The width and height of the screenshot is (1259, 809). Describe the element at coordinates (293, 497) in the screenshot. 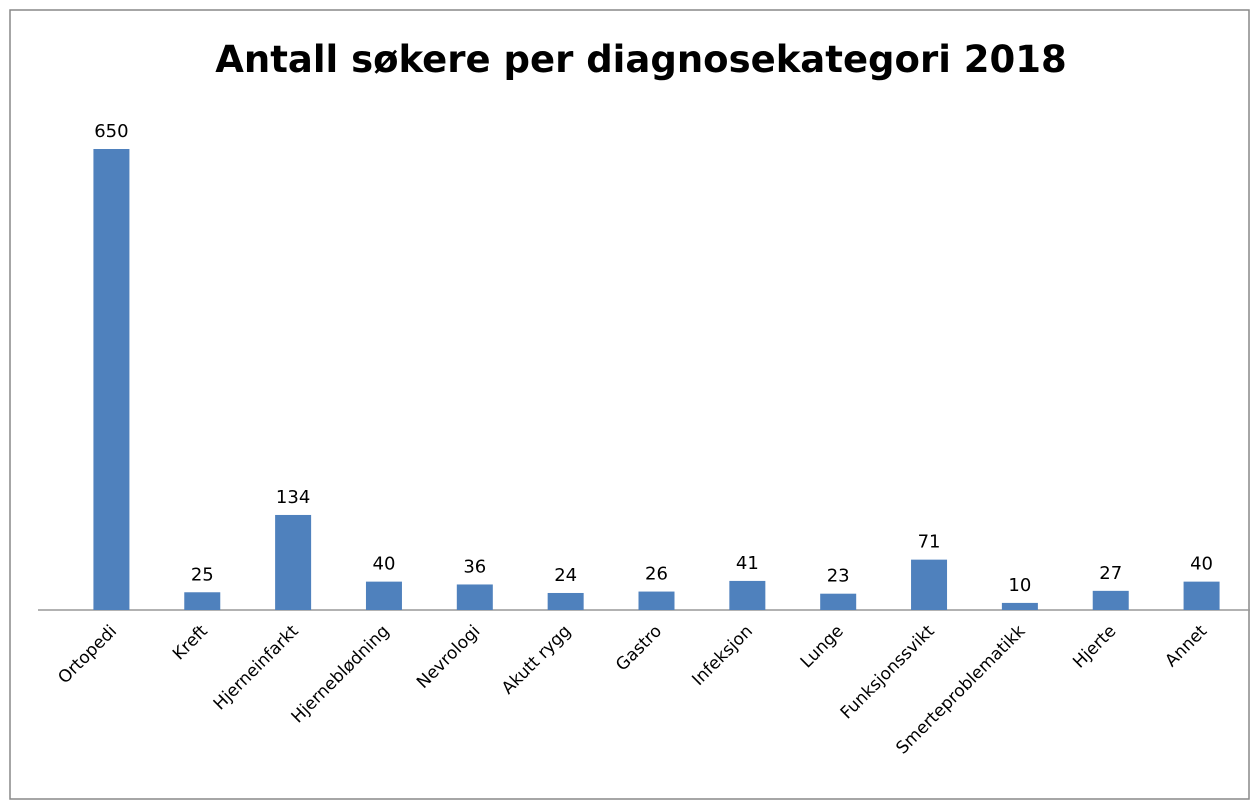

I see `data-label: 134` at that location.